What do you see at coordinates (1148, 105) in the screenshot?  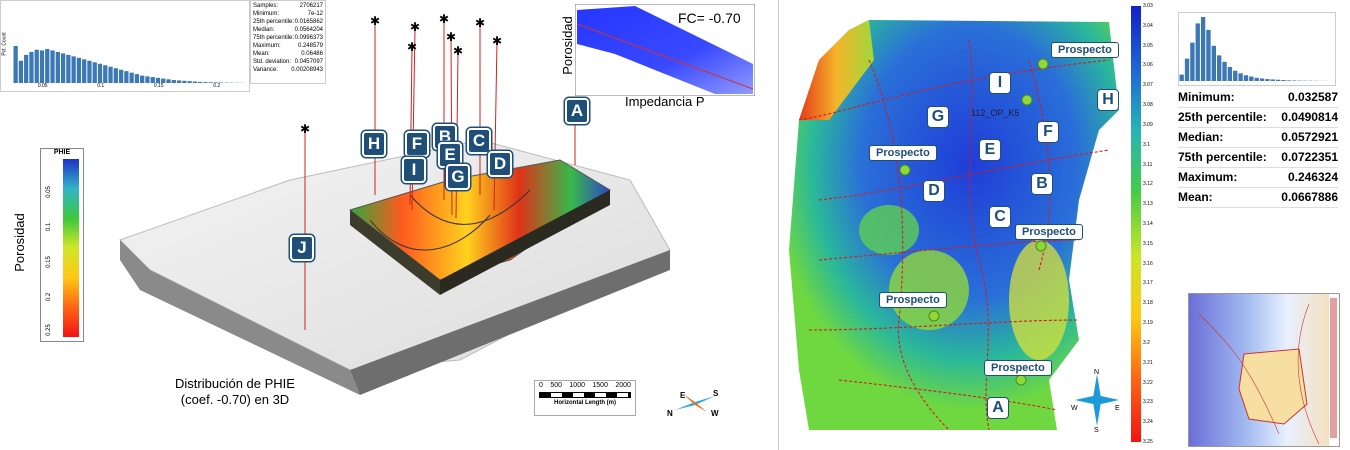 I see `colorbar-tick: 3.08` at bounding box center [1148, 105].